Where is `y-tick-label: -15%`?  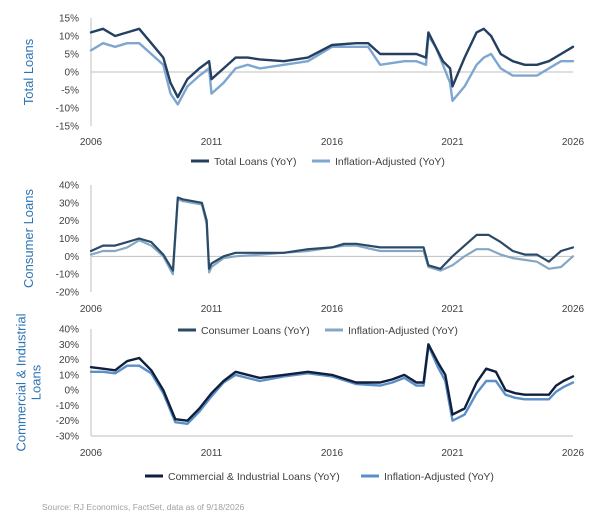
y-tick-label: -15% is located at coordinates (67, 127).